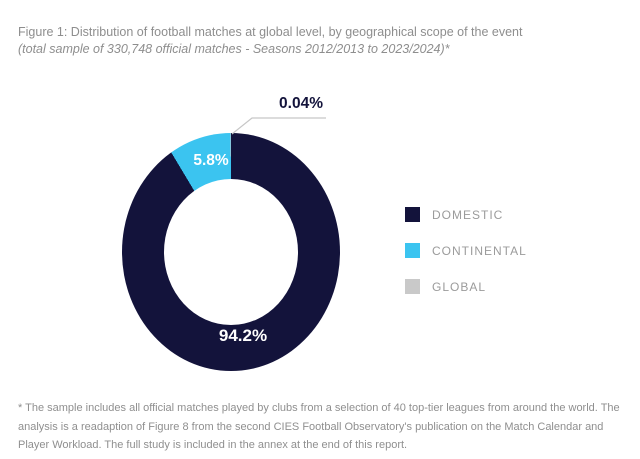 This screenshot has width=640, height=459. Describe the element at coordinates (479, 250) in the screenshot. I see `legend-label-continental: CONTINENTAL` at that location.